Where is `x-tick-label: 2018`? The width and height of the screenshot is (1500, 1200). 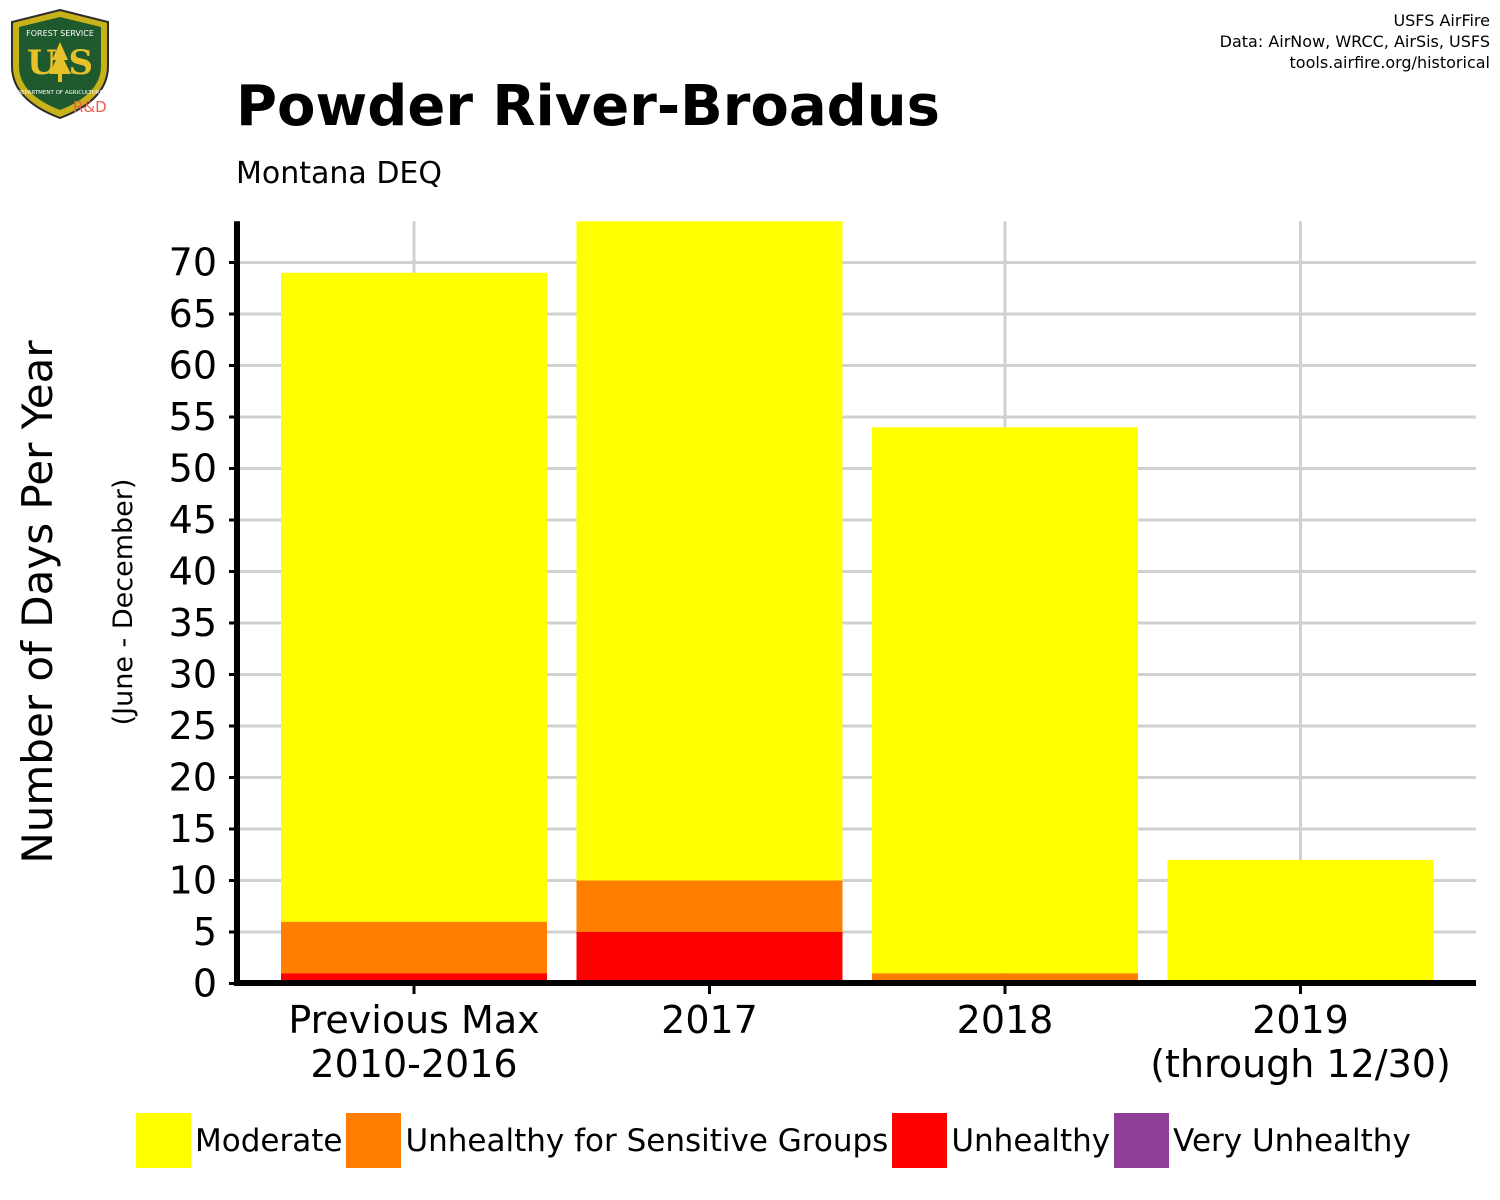
x-tick-label: 2018 is located at coordinates (1005, 1020).